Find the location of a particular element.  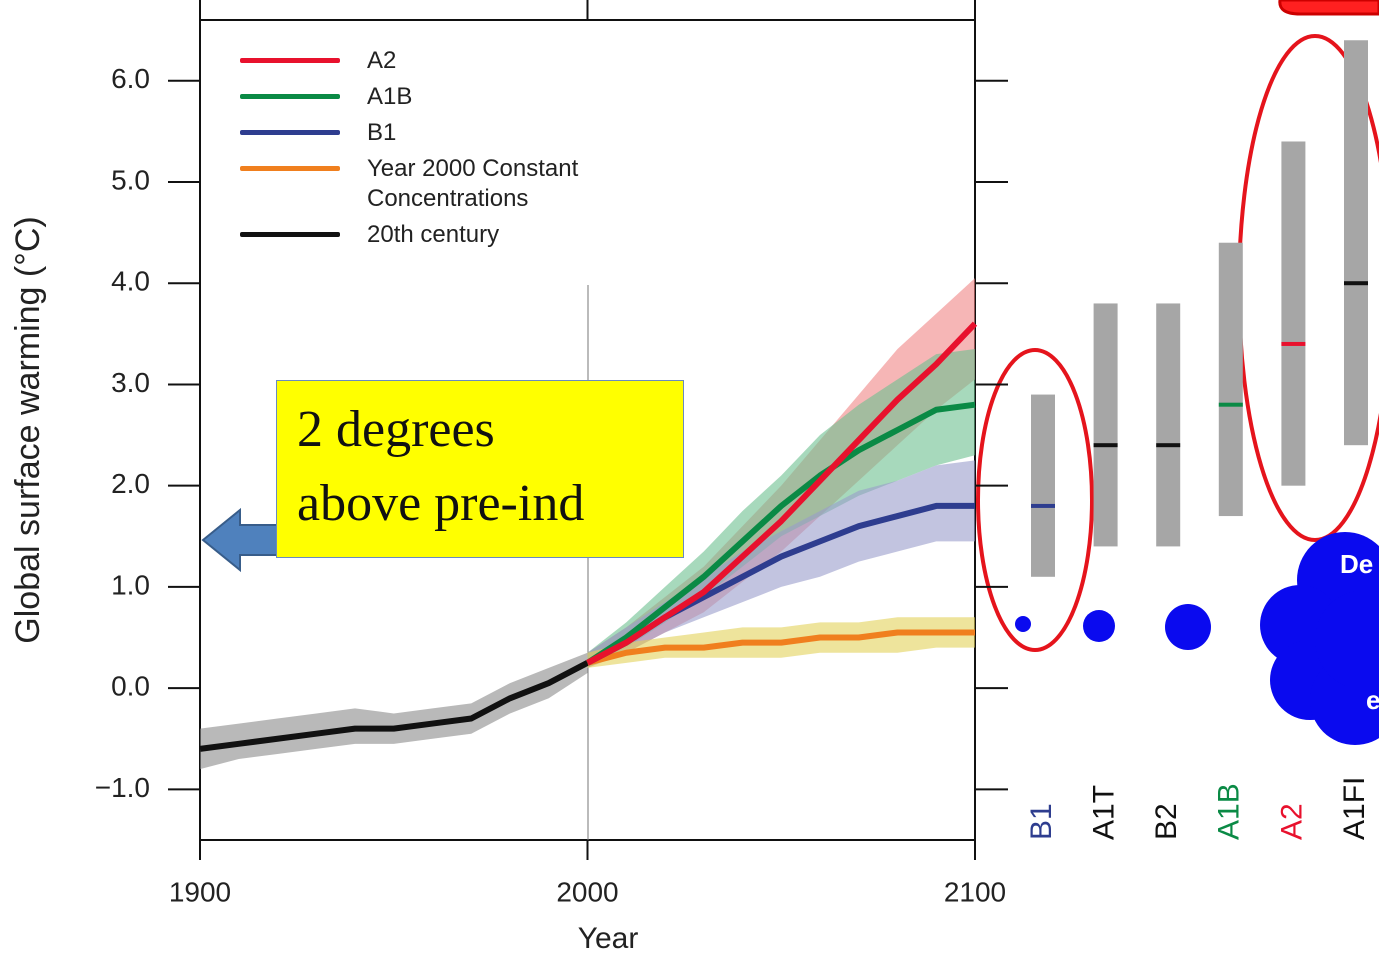

y-tick-label: 5.0 is located at coordinates (130, 179).